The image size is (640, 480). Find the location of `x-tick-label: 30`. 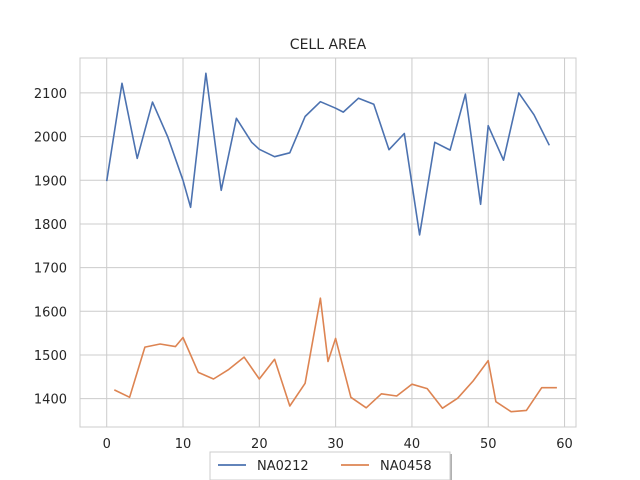

x-tick-label: 30 is located at coordinates (335, 444).